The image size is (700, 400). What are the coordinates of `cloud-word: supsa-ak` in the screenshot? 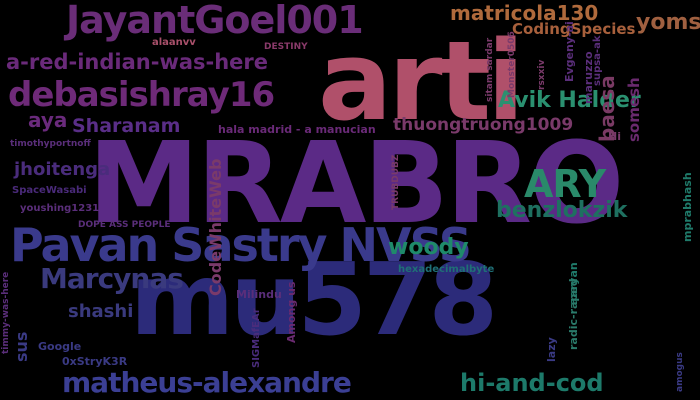 It's located at (597, 60).